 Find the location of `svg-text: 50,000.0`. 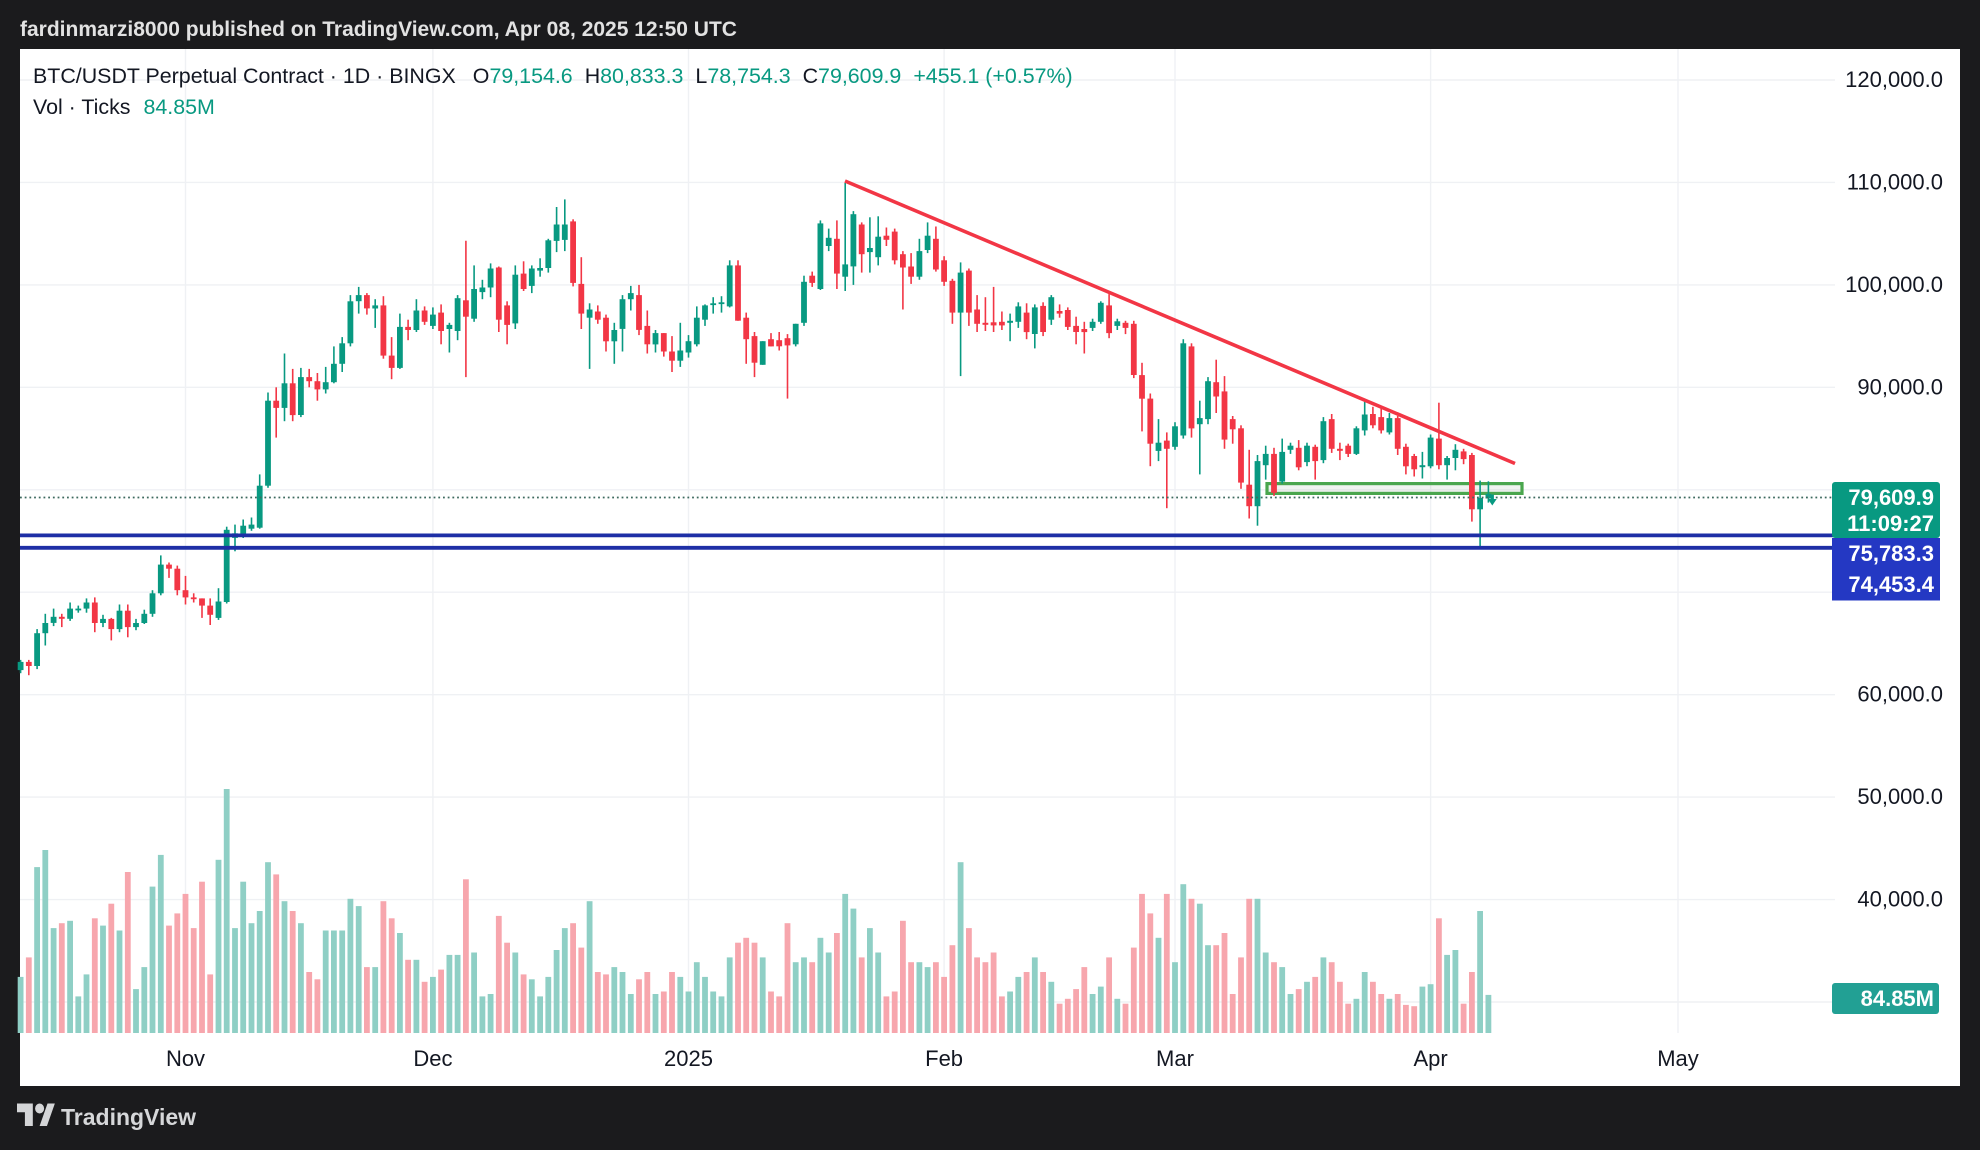

svg-text: 50,000.0 is located at coordinates (1900, 796).